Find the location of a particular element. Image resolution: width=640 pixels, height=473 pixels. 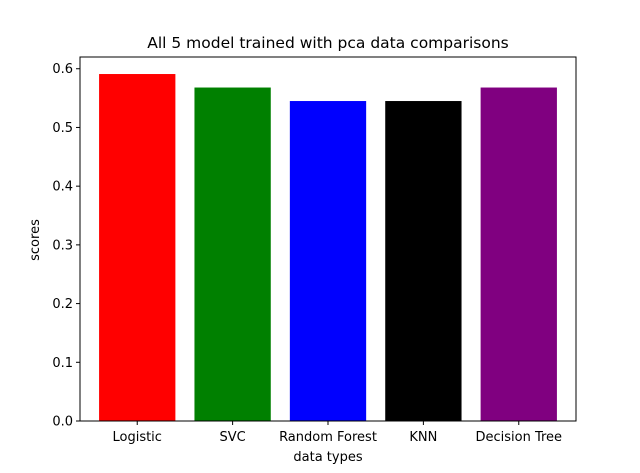

bar-knn is located at coordinates (423, 261).